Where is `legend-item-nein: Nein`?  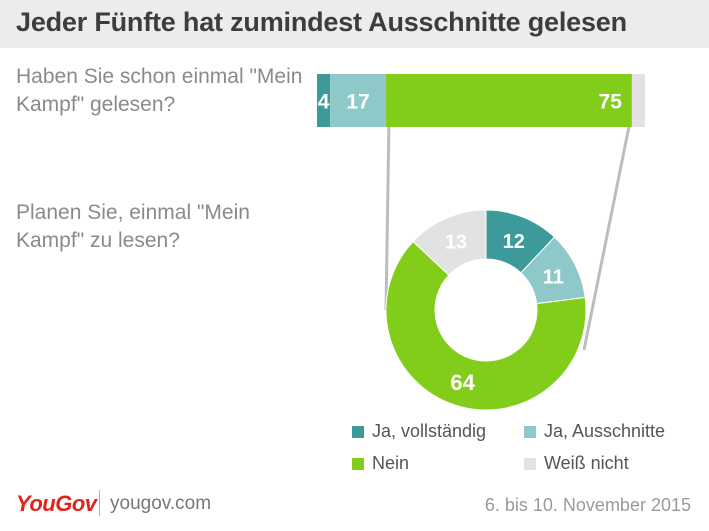 legend-item-nein: Nein is located at coordinates (380, 463).